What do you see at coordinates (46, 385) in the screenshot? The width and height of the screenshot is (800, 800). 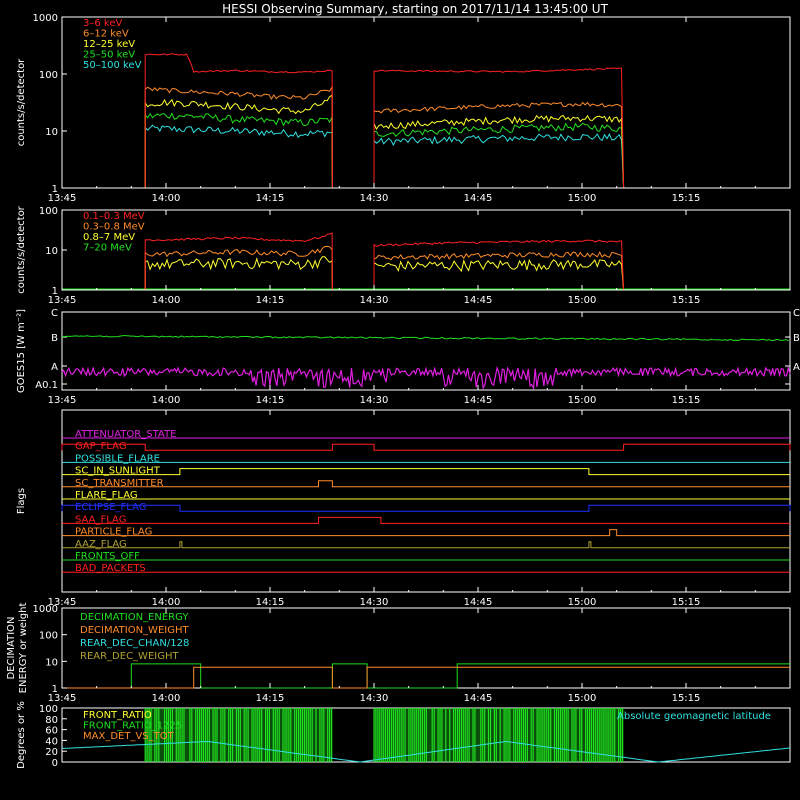 I see `y-tick-label: A0.1` at bounding box center [46, 385].